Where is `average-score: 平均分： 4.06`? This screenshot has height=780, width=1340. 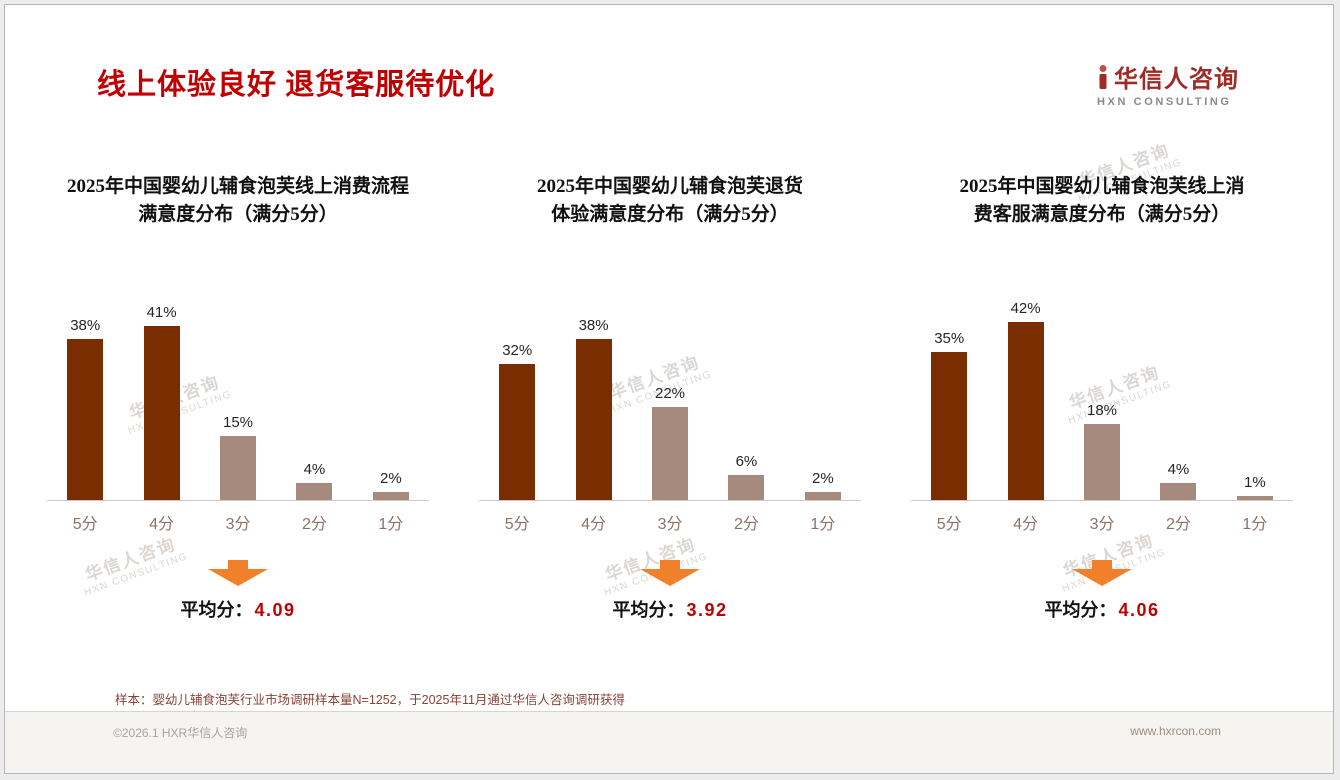
average-score: 平均分： 4.06 is located at coordinates (1102, 609).